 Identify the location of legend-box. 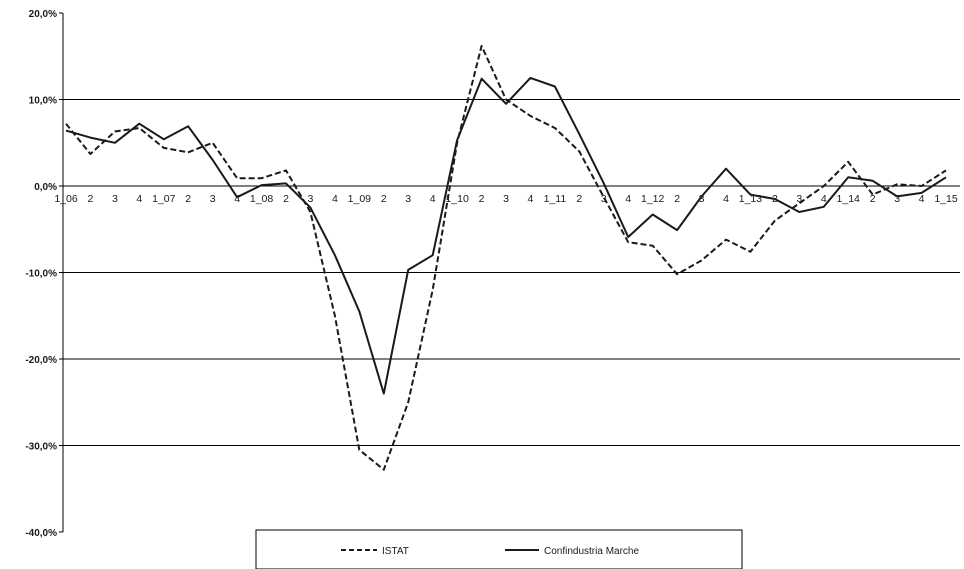
(499, 549).